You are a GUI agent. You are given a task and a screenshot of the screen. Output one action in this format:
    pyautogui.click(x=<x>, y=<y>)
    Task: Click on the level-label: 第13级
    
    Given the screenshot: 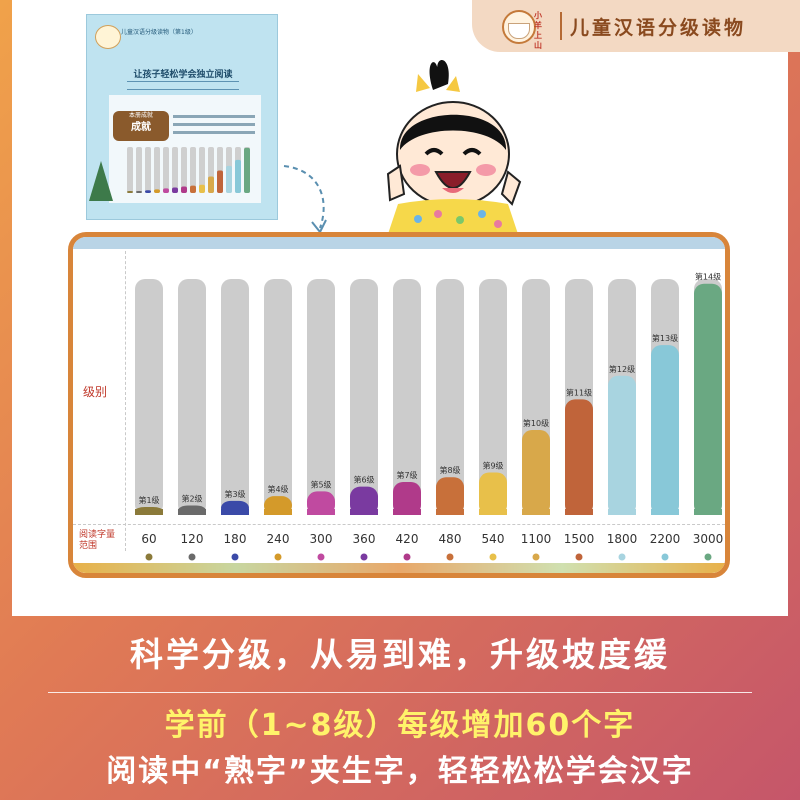 What is the action you would take?
    pyautogui.click(x=665, y=338)
    